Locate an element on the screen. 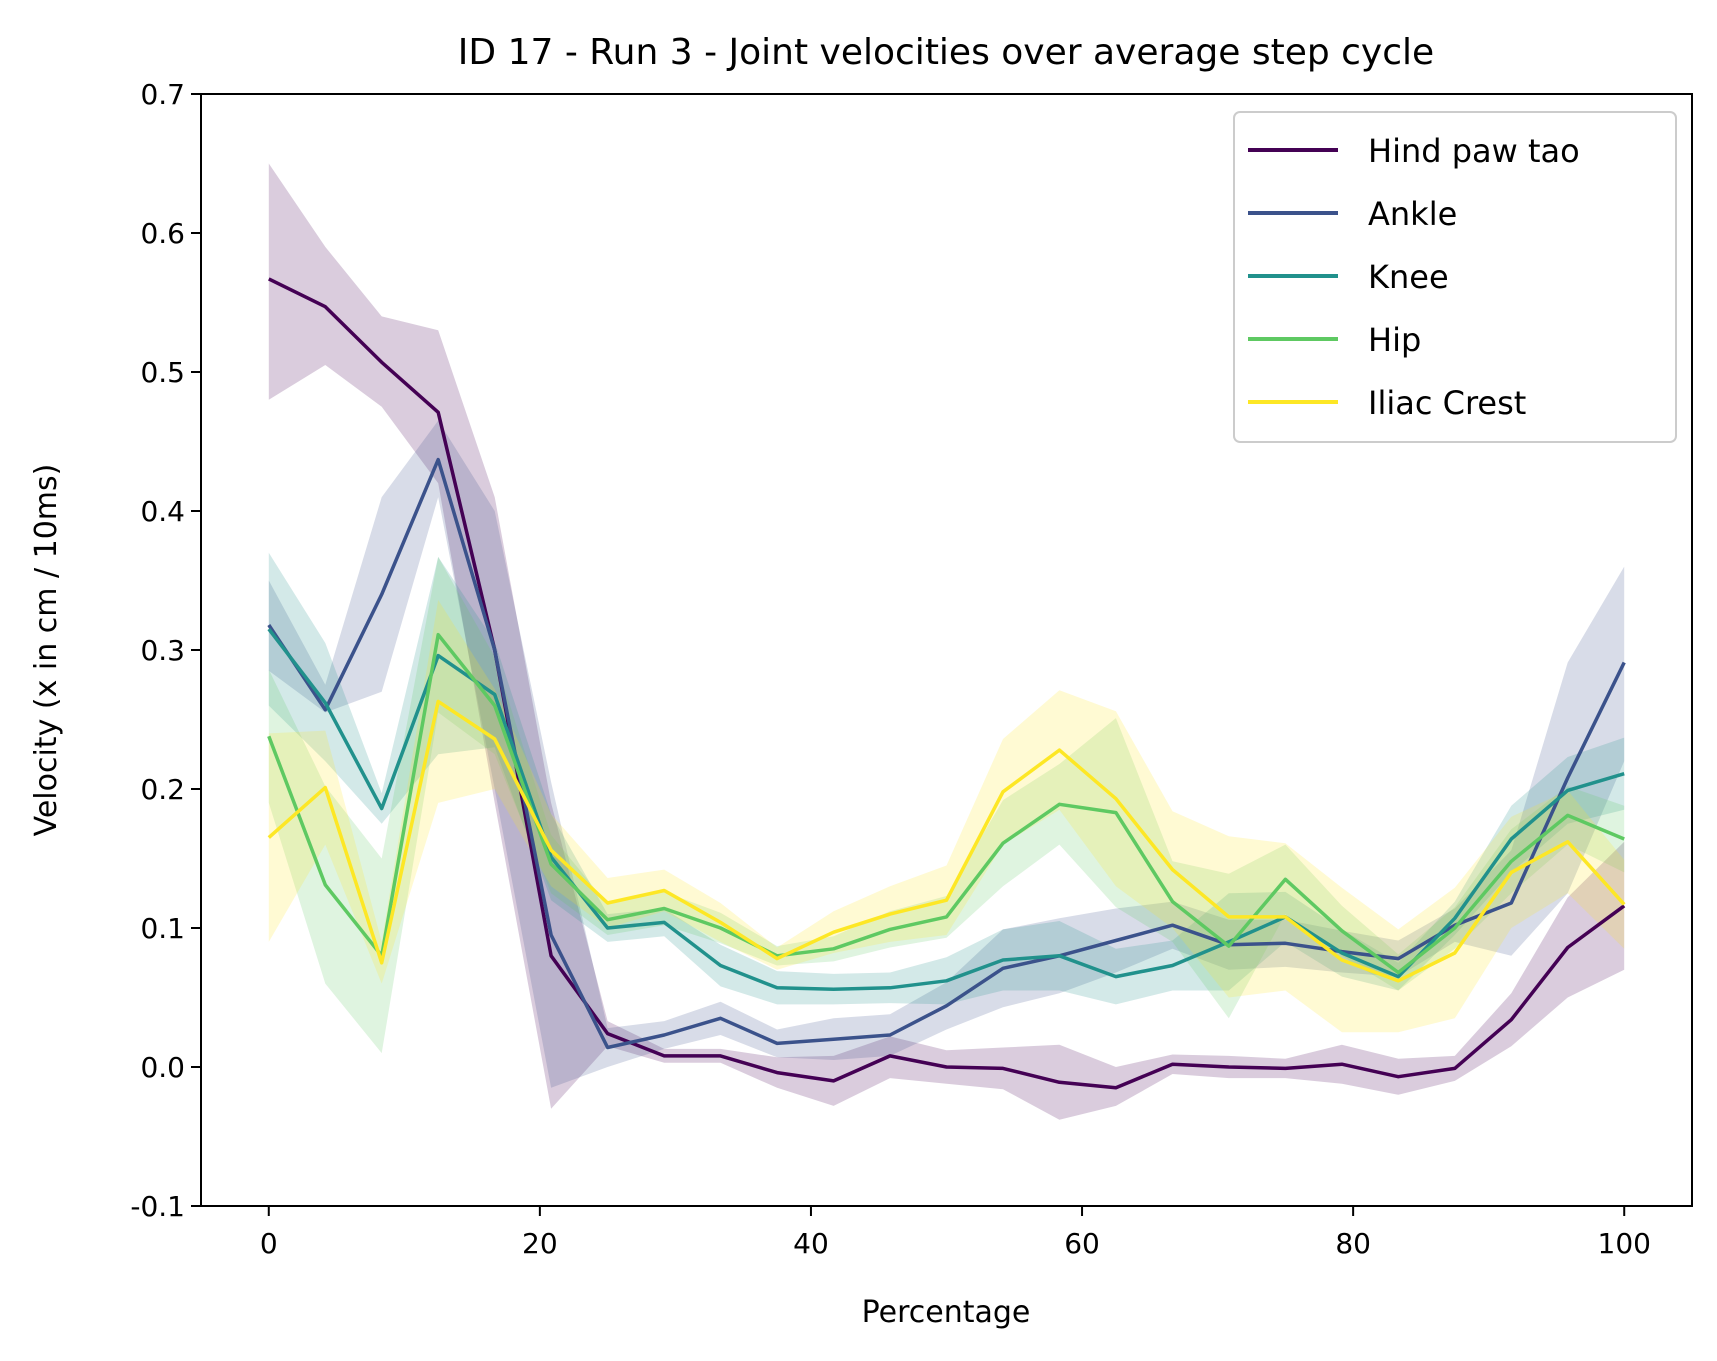 This screenshot has height=1361, width=1717. x-axis: 0 20 40 60 80 100 is located at coordinates (955, 1233).